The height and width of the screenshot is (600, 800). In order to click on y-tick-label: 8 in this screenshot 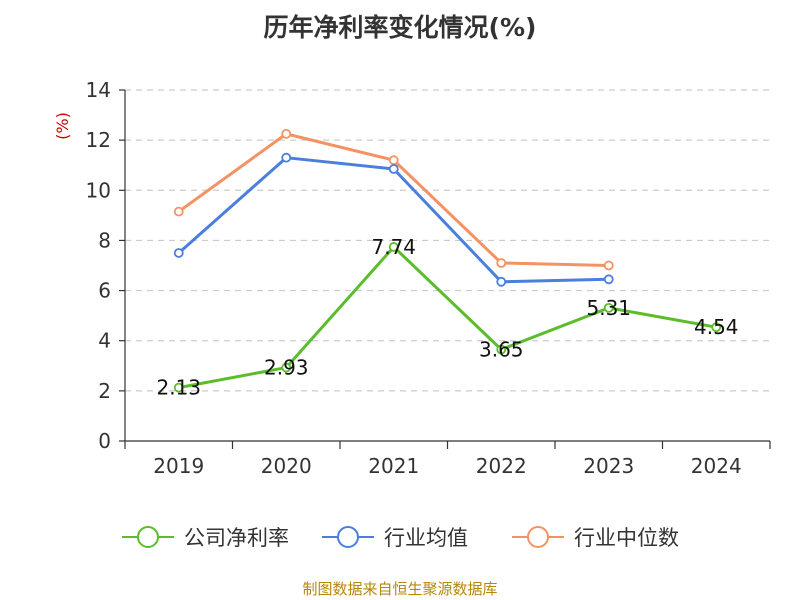, I will do `click(104, 240)`.